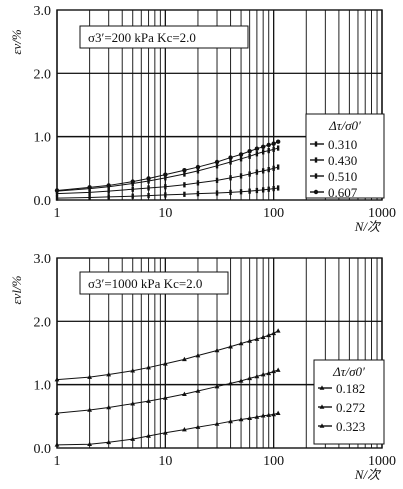 The height and width of the screenshot is (489, 403). Describe the element at coordinates (342, 160) in the screenshot. I see `legend-entry-label: 0.430` at that location.